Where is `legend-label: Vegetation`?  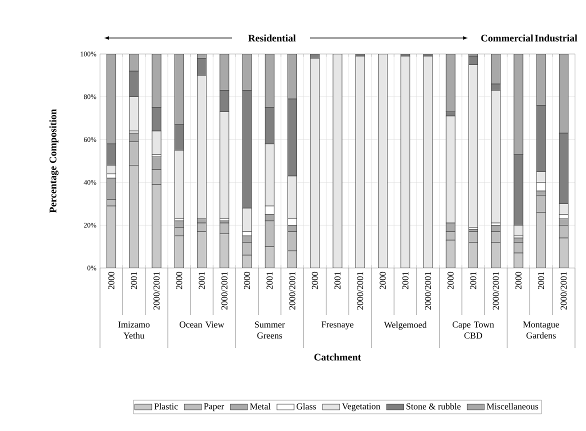 legend-label: Vegetation is located at coordinates (361, 407).